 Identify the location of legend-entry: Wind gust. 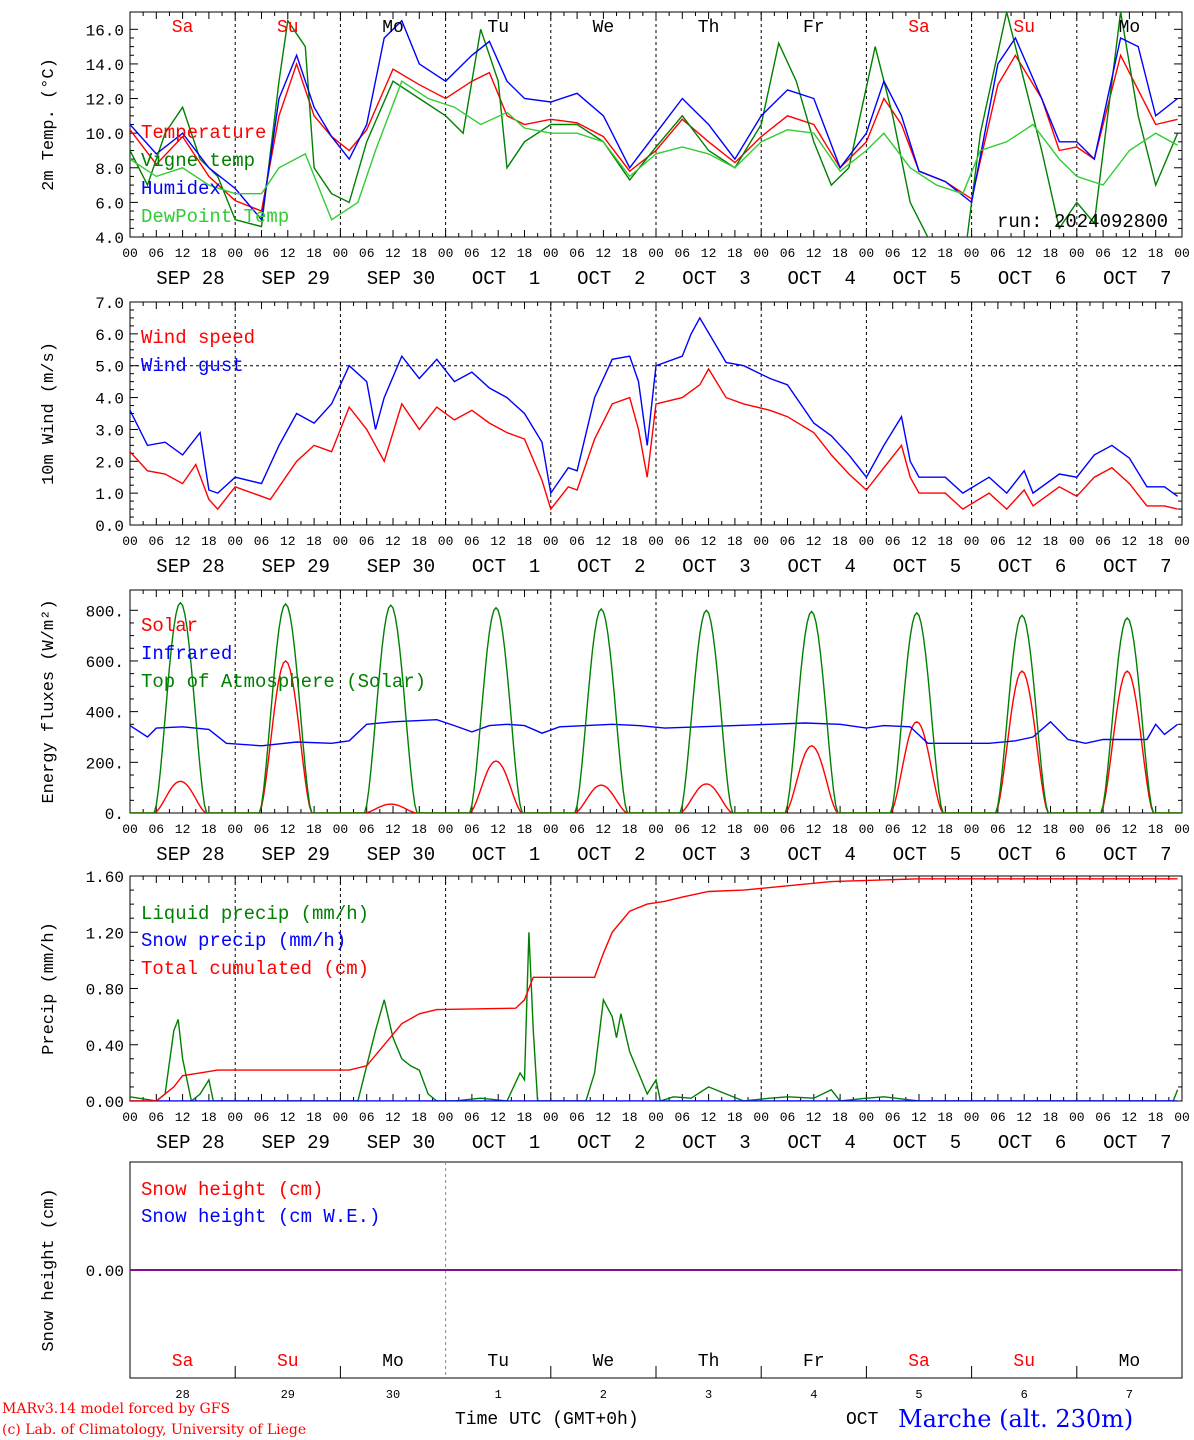
(192, 366).